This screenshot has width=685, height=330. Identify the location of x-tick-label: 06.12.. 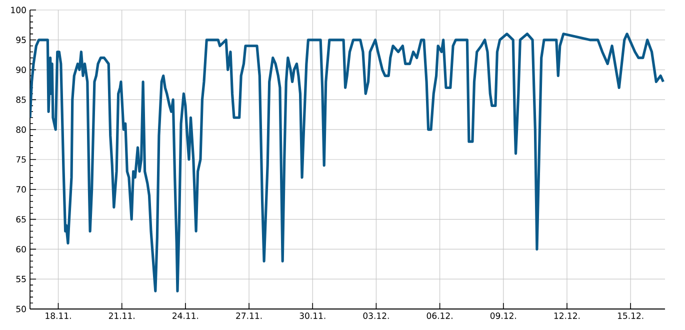
(439, 315).